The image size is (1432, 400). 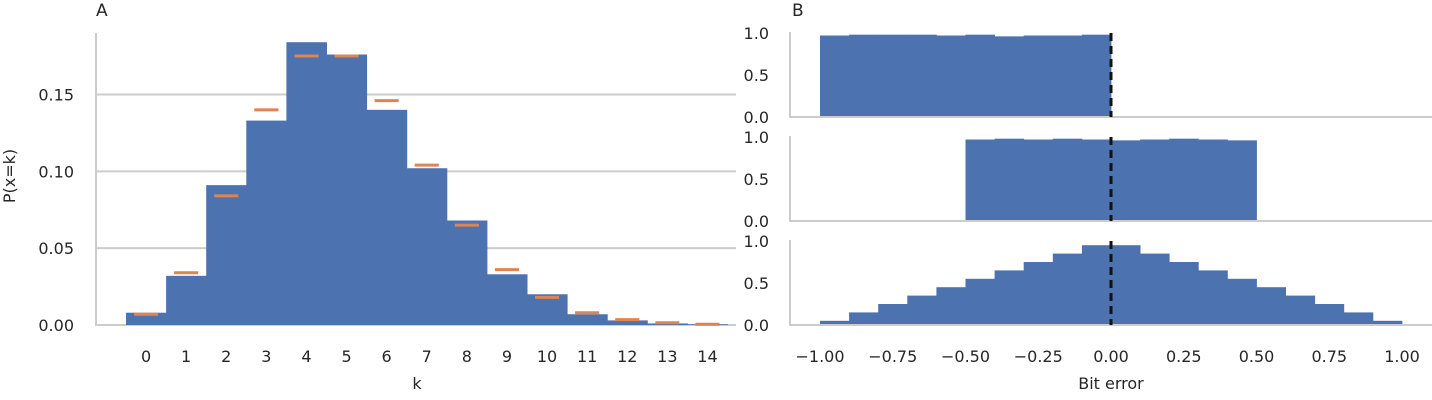 What do you see at coordinates (427, 356) in the screenshot?
I see `x-tick-label: 7` at bounding box center [427, 356].